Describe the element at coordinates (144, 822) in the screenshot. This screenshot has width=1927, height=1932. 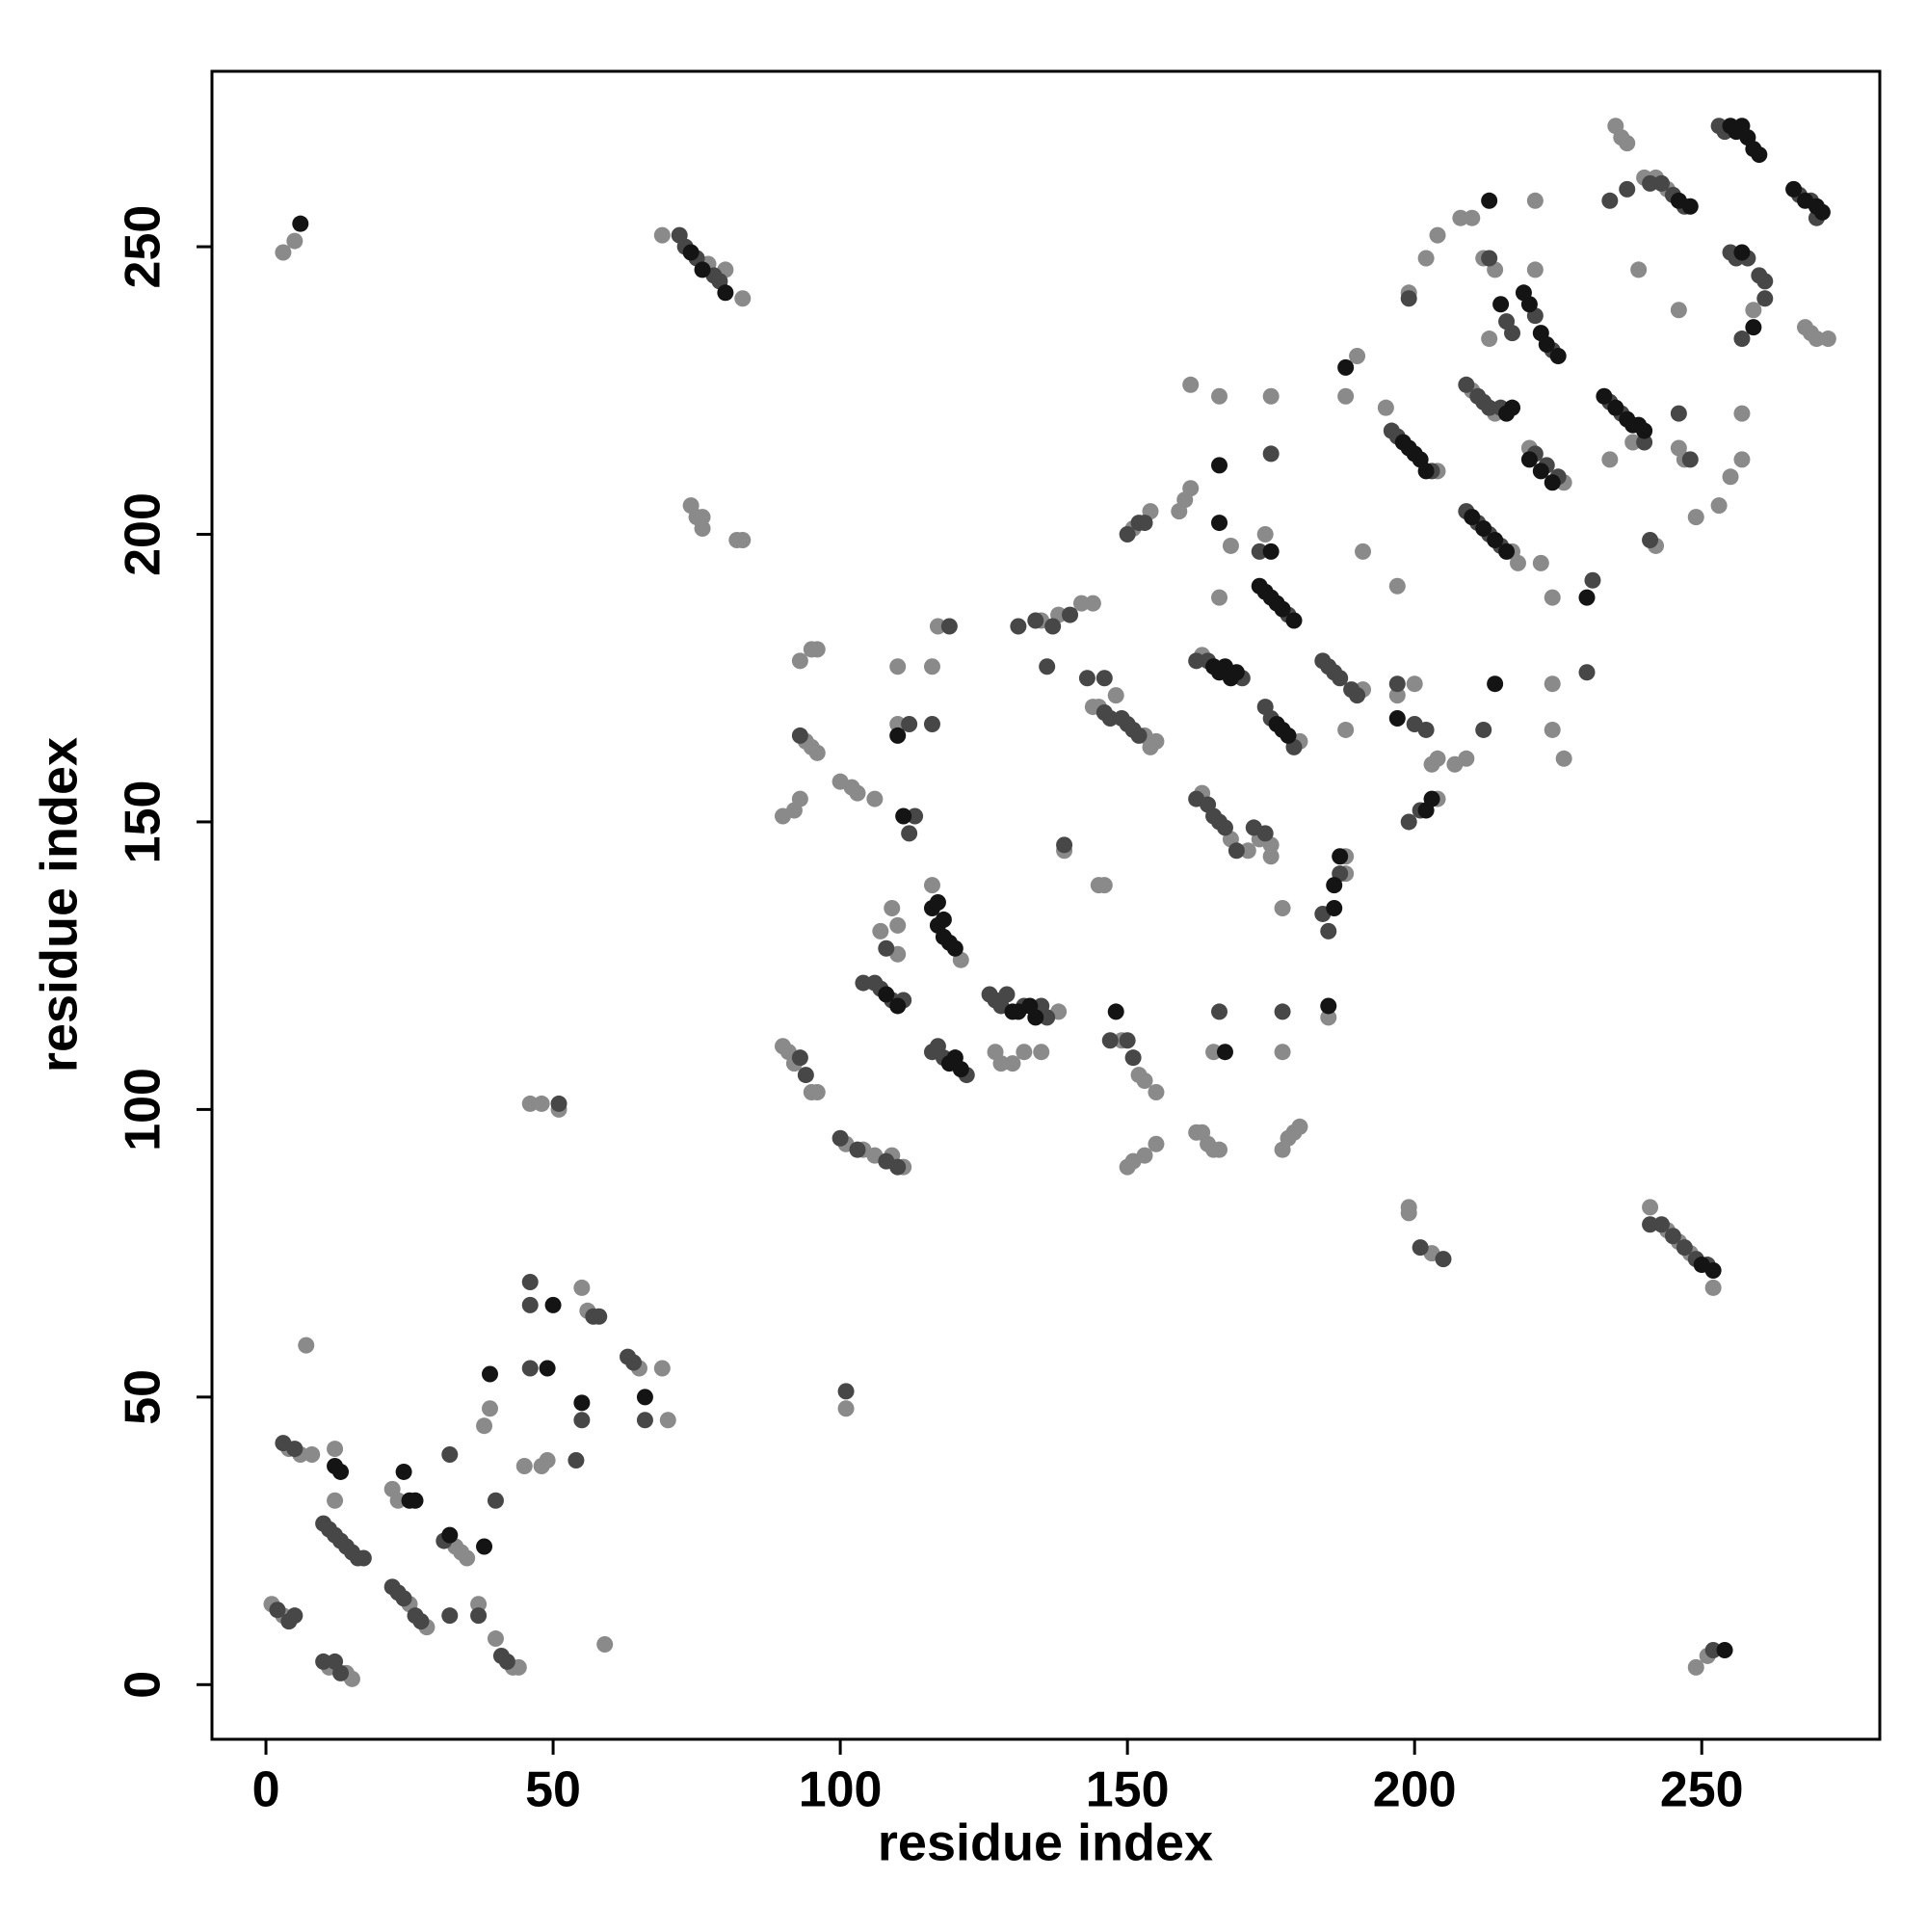
I see `y-tick-label: 150` at that location.